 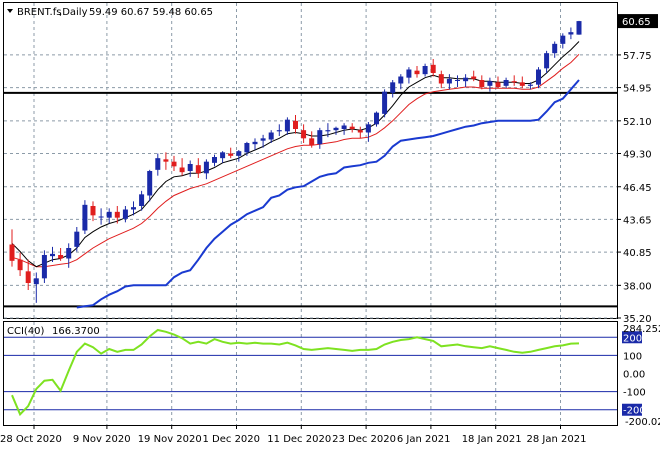 I want to click on cci-level-label: -100, so click(x=634, y=393).